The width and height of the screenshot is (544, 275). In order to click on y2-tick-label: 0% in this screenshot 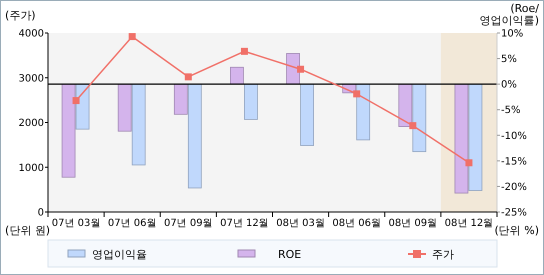, I will do `click(509, 85)`.